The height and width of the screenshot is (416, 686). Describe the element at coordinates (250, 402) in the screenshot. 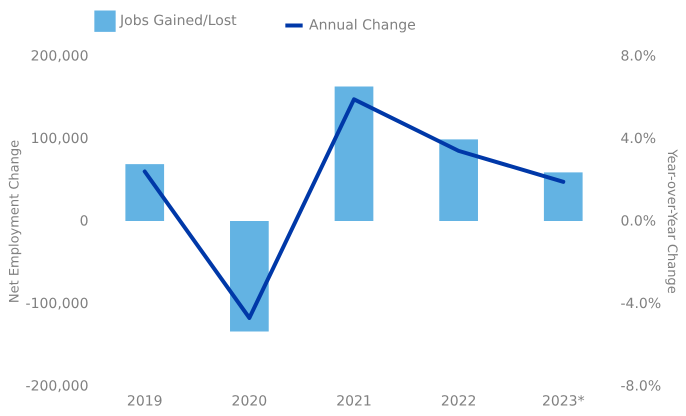

I see `x-tick-label: 2020` at that location.